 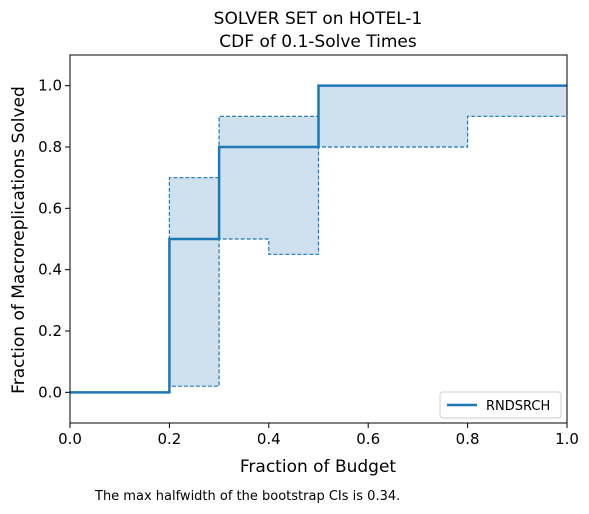 What do you see at coordinates (468, 439) in the screenshot?
I see `x-tick-label: 0.8` at bounding box center [468, 439].